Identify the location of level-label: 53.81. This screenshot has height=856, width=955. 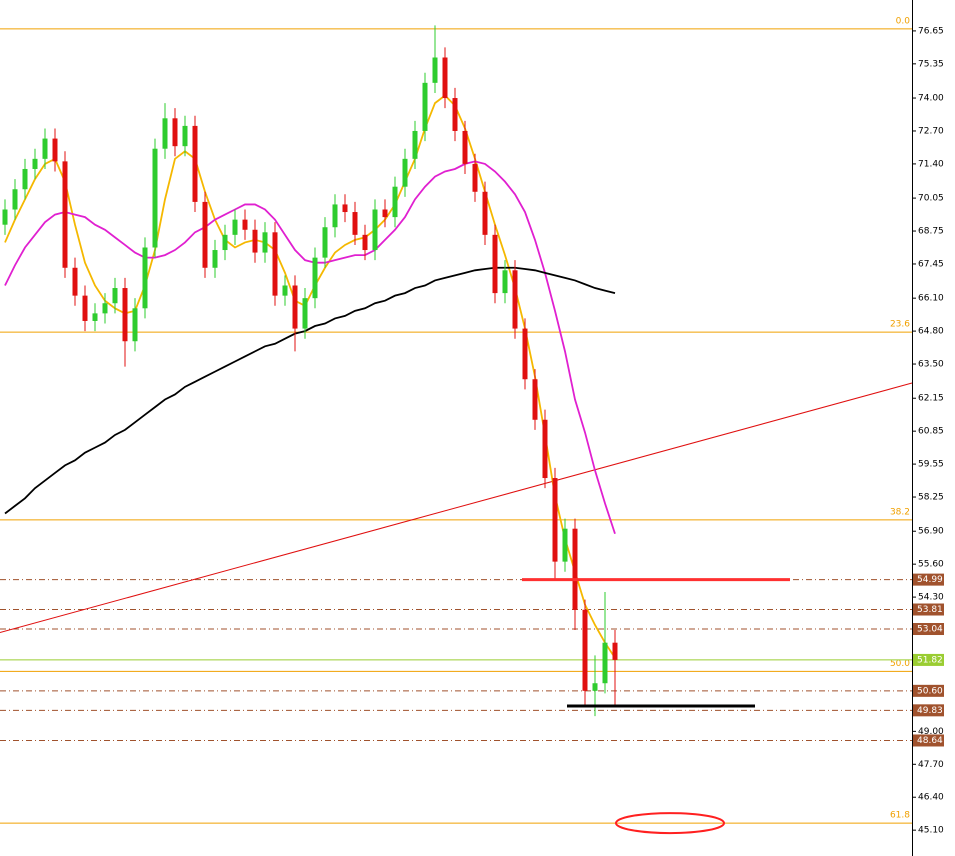
(930, 610).